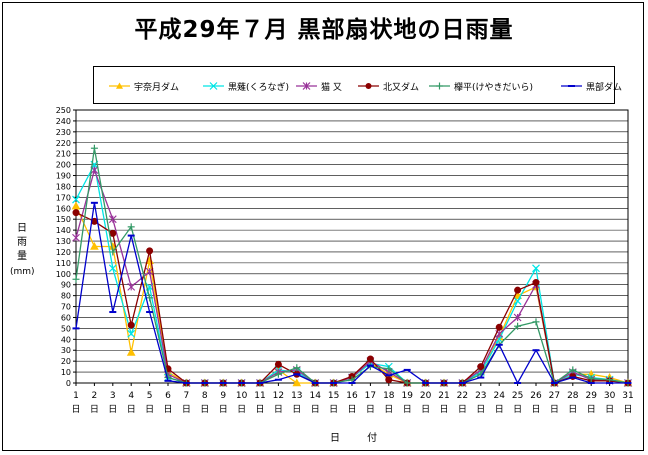 The width and height of the screenshot is (648, 455). Describe the element at coordinates (63, 154) in the screenshot. I see `y-tick-label: 210` at that location.